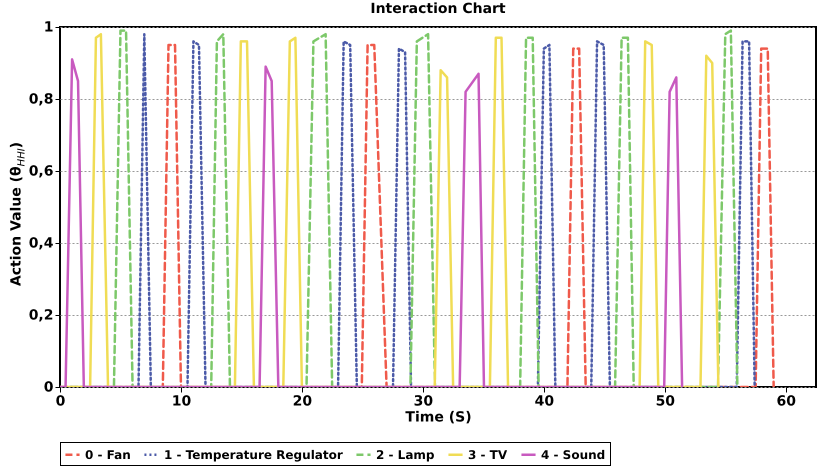 This screenshot has height=470, width=820. I want to click on chart-title: Interaction Chart, so click(438, 9).